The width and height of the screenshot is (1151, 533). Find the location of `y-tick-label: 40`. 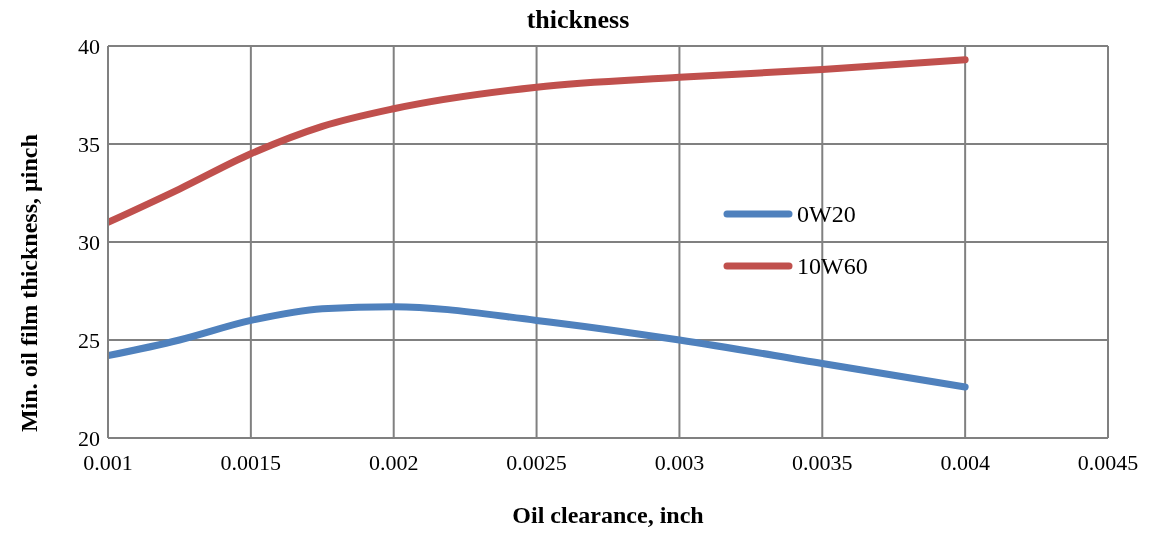

y-tick-label: 40 is located at coordinates (89, 46).